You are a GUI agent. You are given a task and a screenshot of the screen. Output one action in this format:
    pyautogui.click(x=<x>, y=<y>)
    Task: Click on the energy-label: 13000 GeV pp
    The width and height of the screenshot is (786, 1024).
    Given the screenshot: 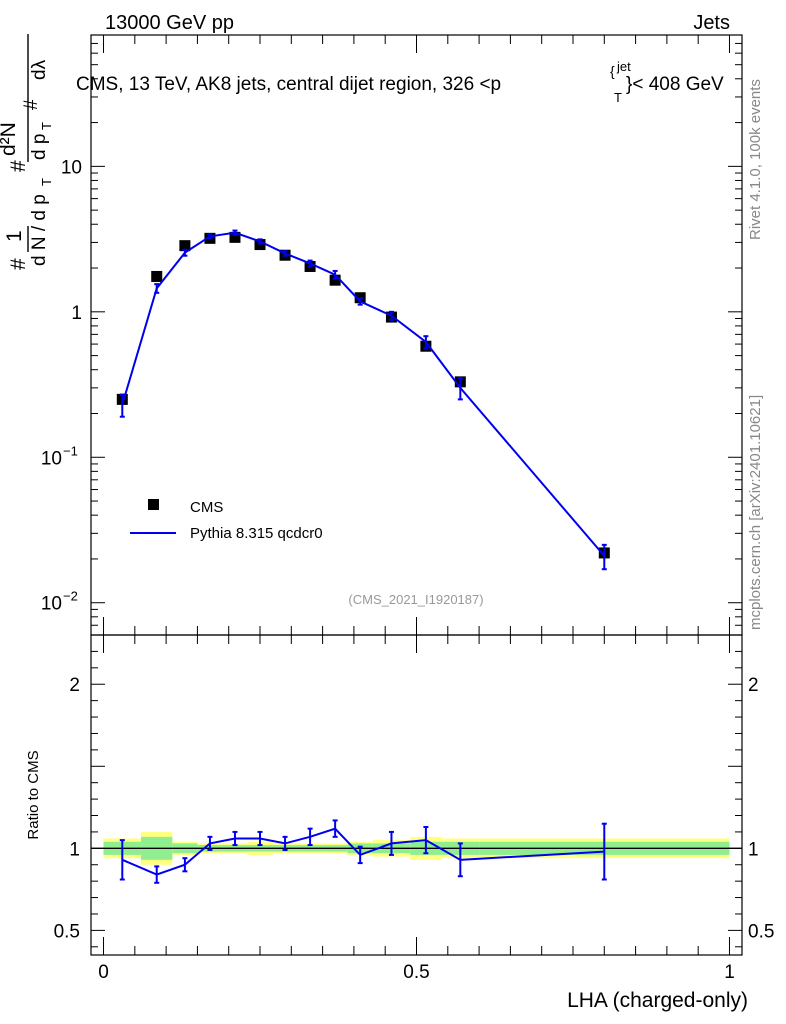 What is the action you would take?
    pyautogui.click(x=169, y=23)
    